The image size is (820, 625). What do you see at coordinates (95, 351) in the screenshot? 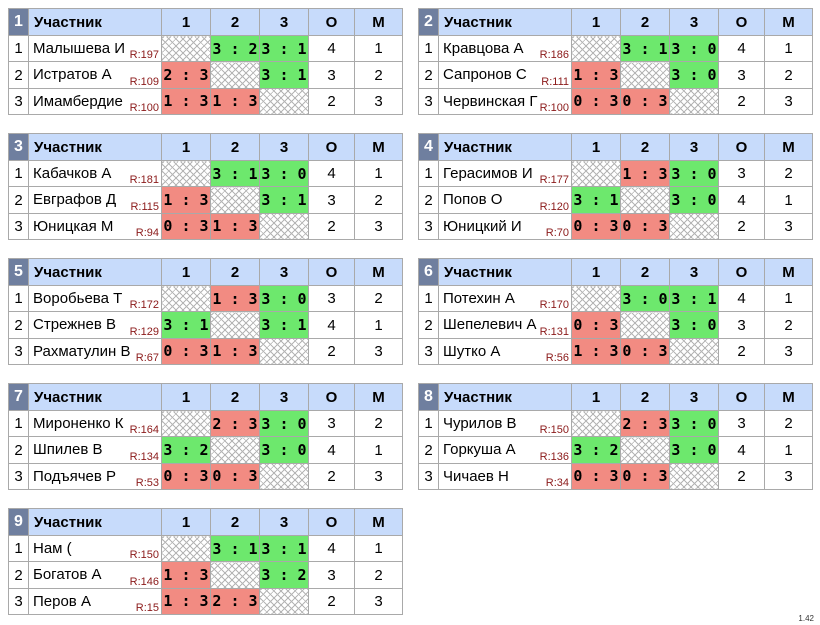
I see `player-cell: Рахматулин В R:67` at bounding box center [95, 351].